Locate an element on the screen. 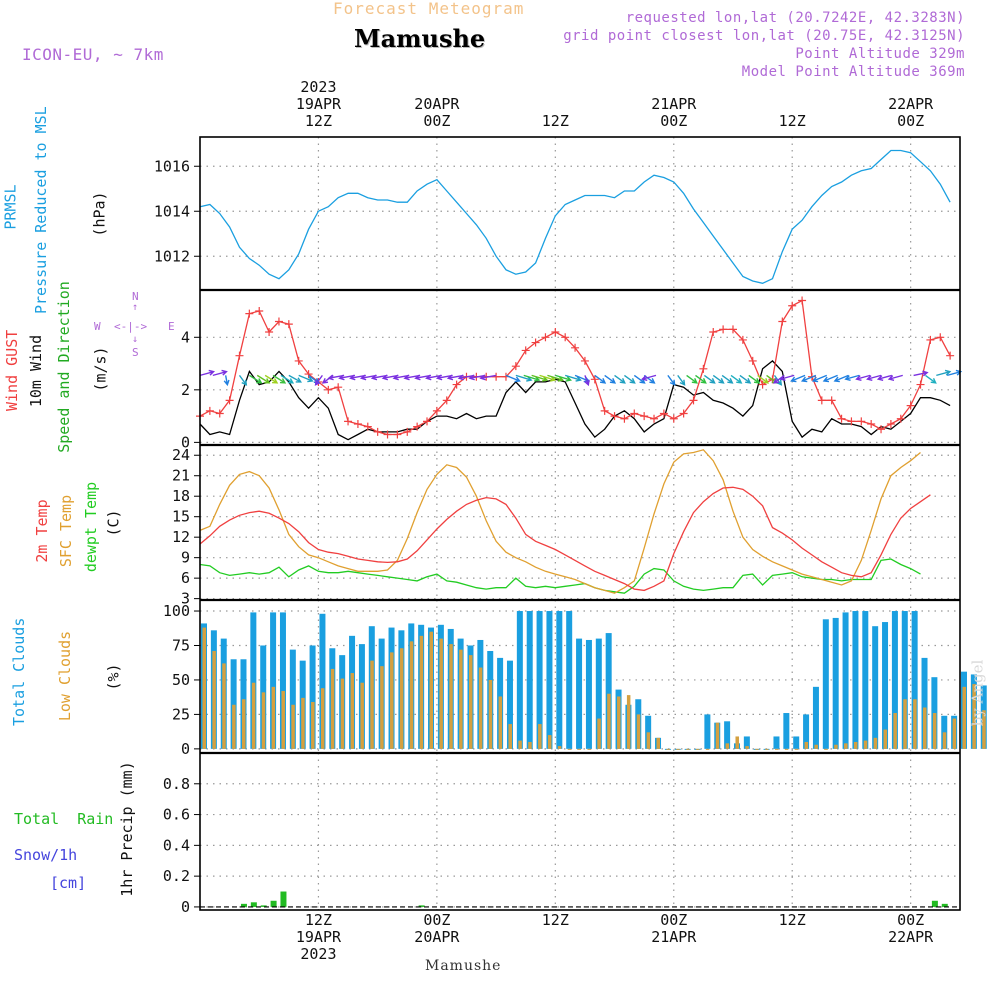 The width and height of the screenshot is (1000, 1000). time-label: 21APR 00Z is located at coordinates (674, 112).